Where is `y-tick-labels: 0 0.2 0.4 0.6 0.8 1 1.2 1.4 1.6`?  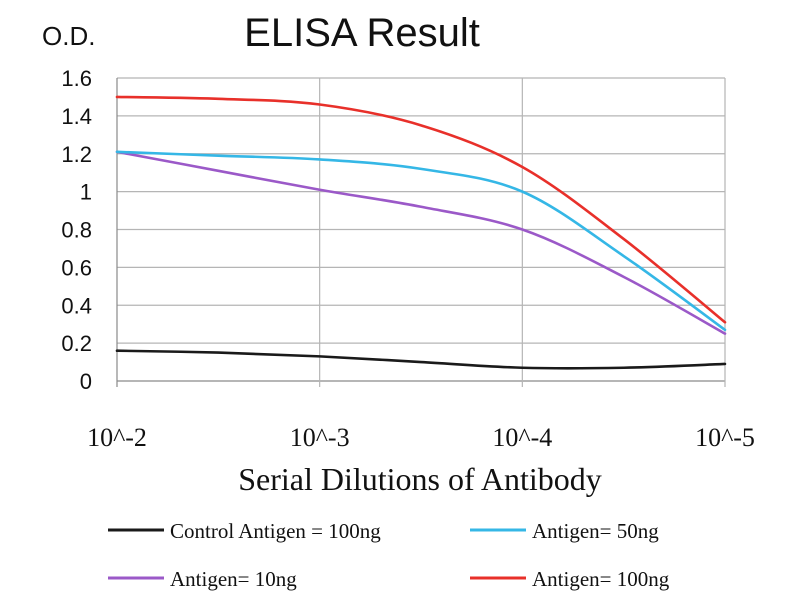
y-tick-labels: 0 0.2 0.4 0.6 0.8 1 1.2 1.4 1.6 is located at coordinates (76, 230).